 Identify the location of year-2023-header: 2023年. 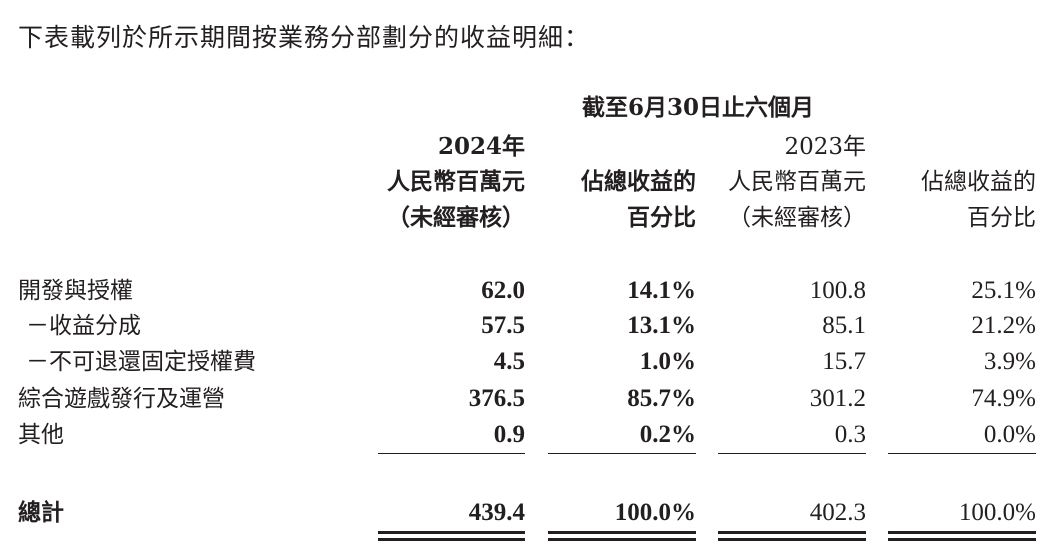
(825, 147).